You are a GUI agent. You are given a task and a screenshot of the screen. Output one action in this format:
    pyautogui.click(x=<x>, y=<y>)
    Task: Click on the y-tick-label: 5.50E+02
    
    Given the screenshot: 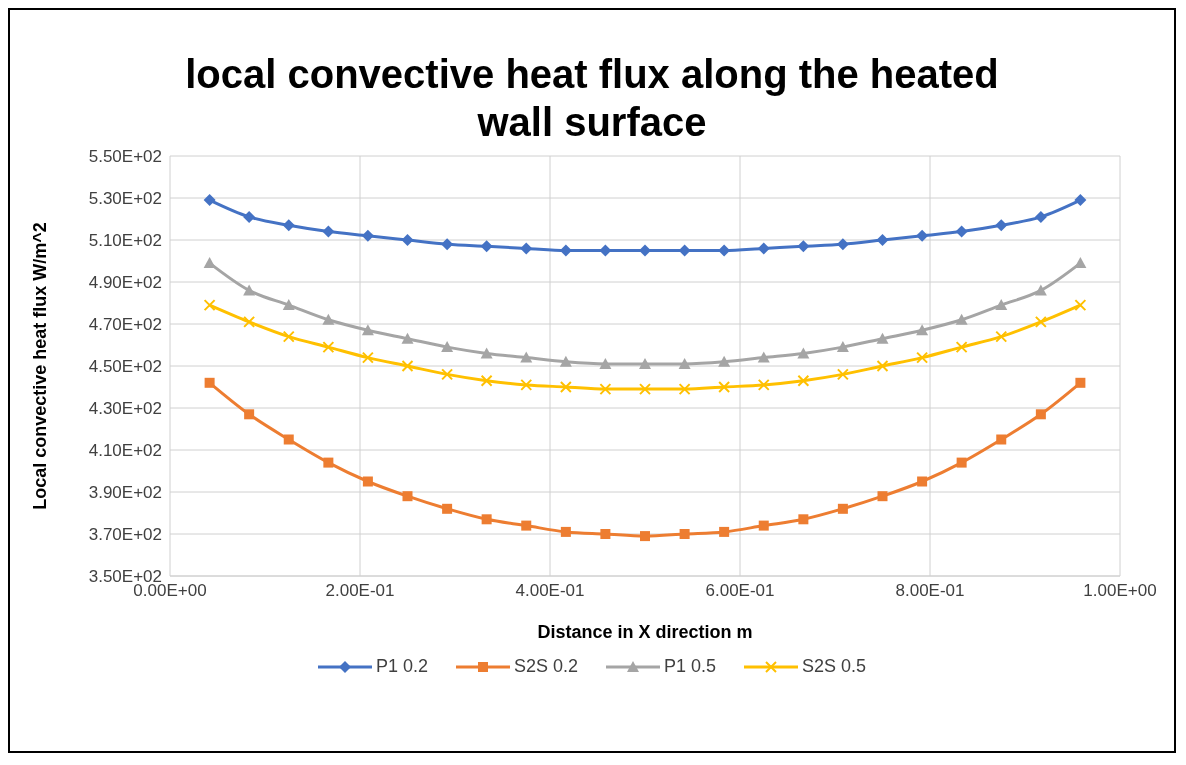 What is the action you would take?
    pyautogui.click(x=125, y=157)
    